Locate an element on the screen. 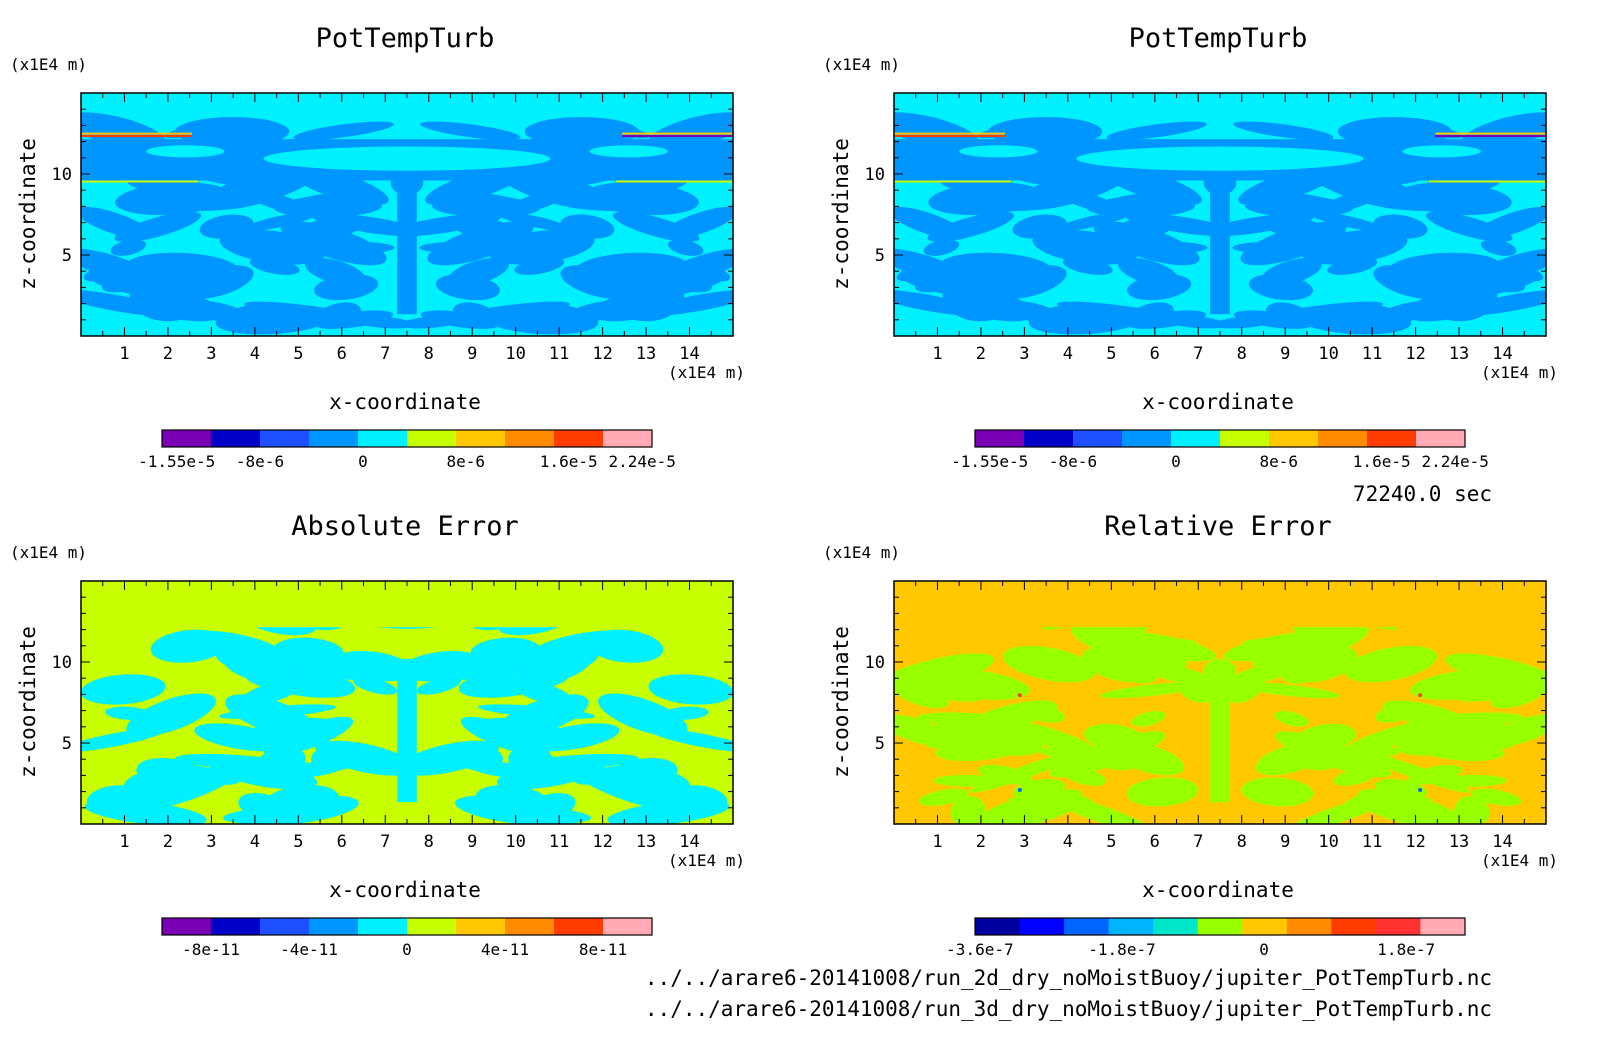 Image resolution: width=1604 pixels, height=1054 pixels. colorbar-label: -8e-6 is located at coordinates (1073, 461).